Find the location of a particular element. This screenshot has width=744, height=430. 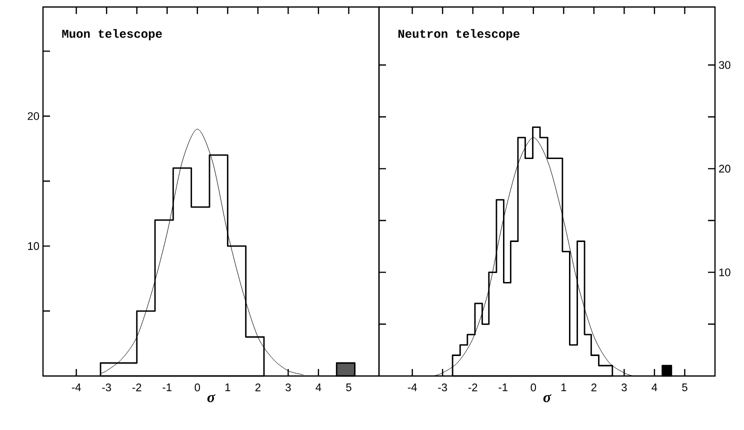

y2-tick-label: 30 is located at coordinates (724, 65).